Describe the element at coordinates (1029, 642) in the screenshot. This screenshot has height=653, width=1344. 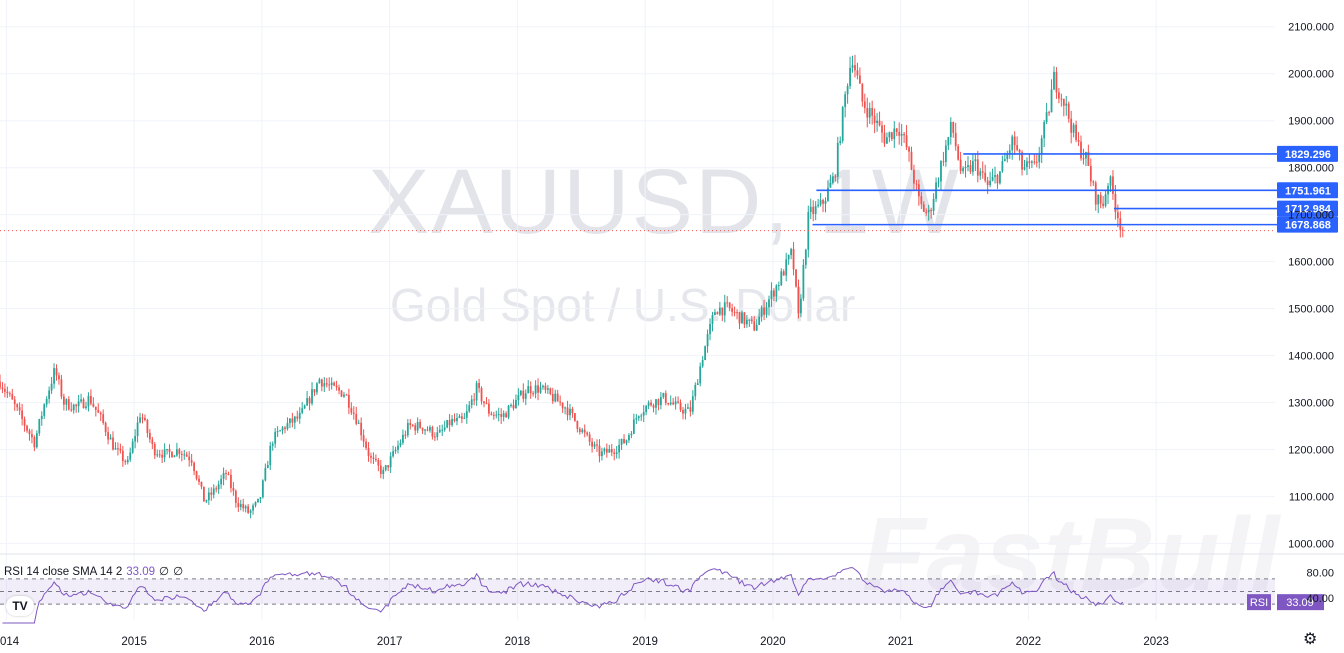
I see `x-tick-label: 2022` at that location.